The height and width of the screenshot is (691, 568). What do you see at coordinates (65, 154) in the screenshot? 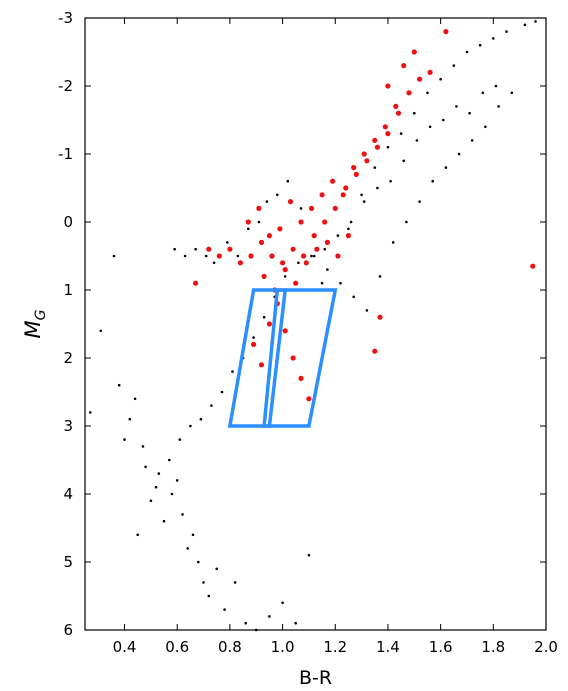
I see `y-tick-label: -1` at bounding box center [65, 154].